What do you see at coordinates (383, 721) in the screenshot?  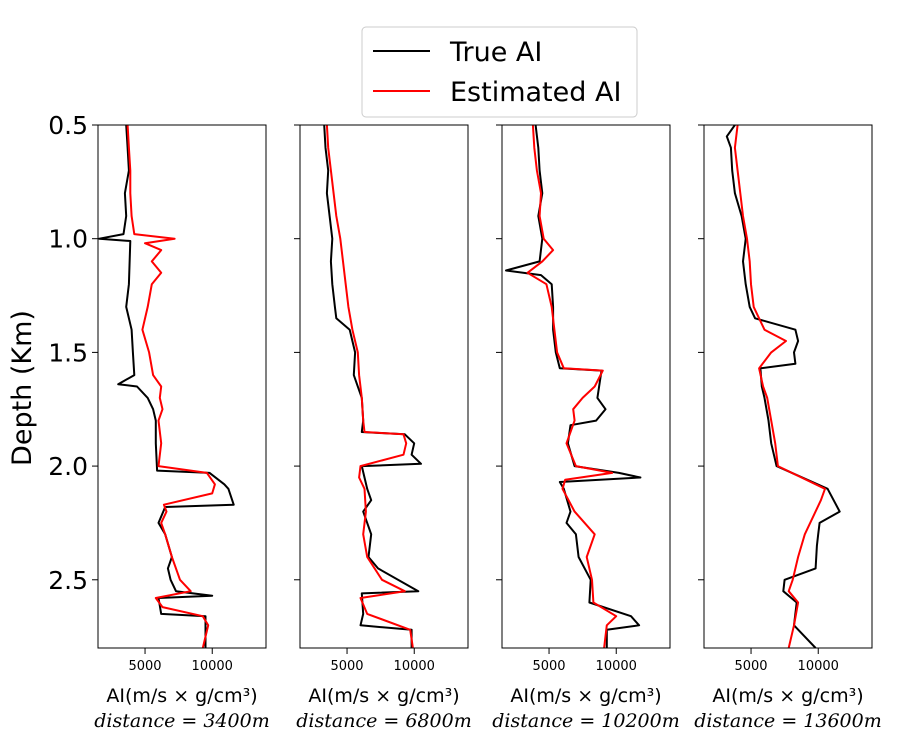 I see `x-axis-distance-label-2: distance = 6800m` at bounding box center [383, 721].